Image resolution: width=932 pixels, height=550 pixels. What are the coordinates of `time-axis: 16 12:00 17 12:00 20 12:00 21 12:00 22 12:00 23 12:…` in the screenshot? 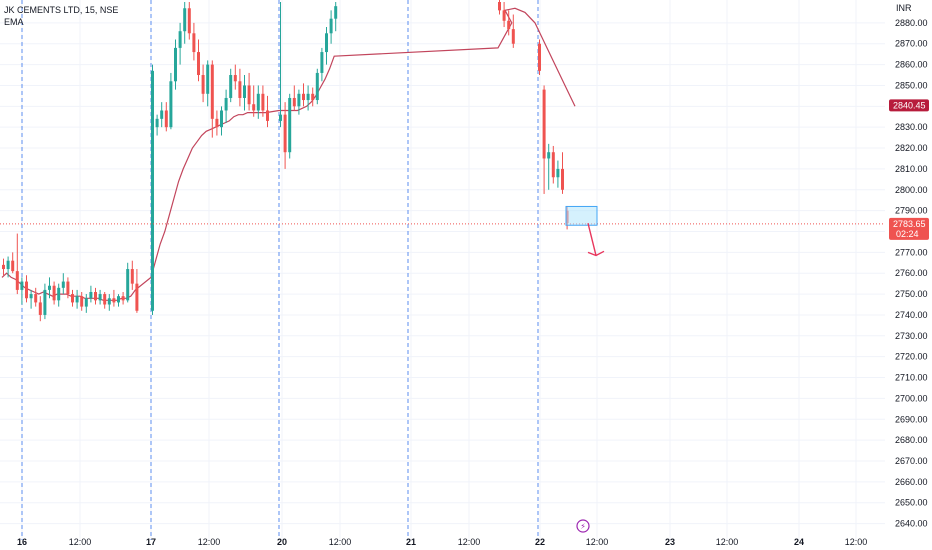 It's located at (442, 542).